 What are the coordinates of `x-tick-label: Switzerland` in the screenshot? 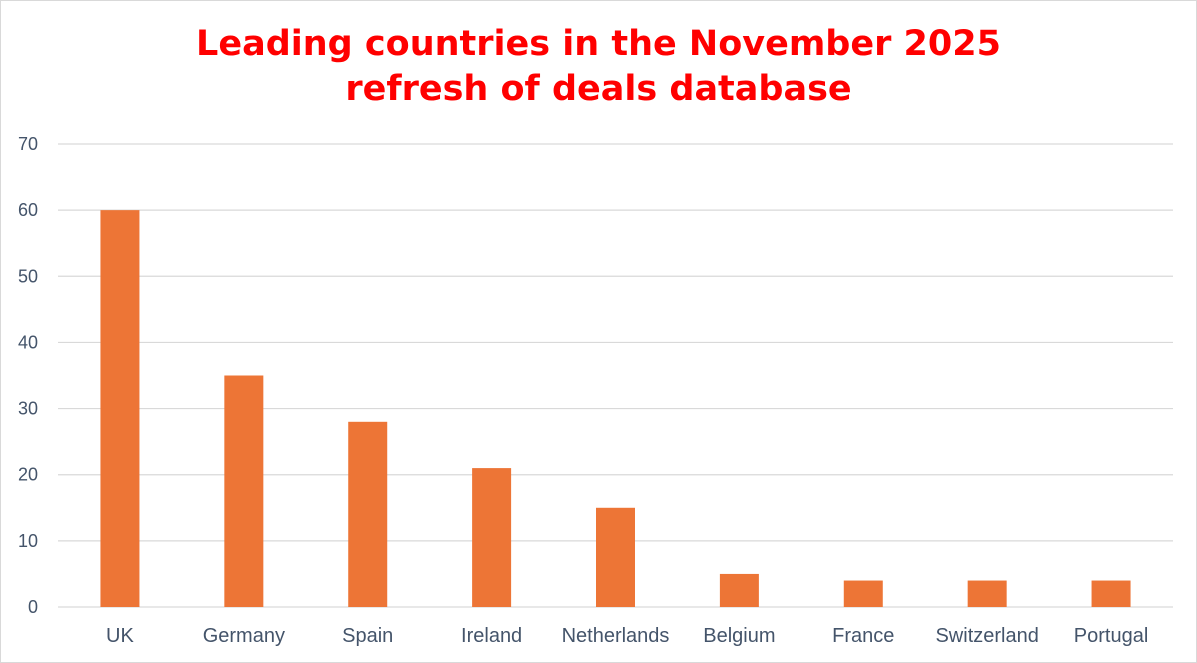 It's located at (986, 636).